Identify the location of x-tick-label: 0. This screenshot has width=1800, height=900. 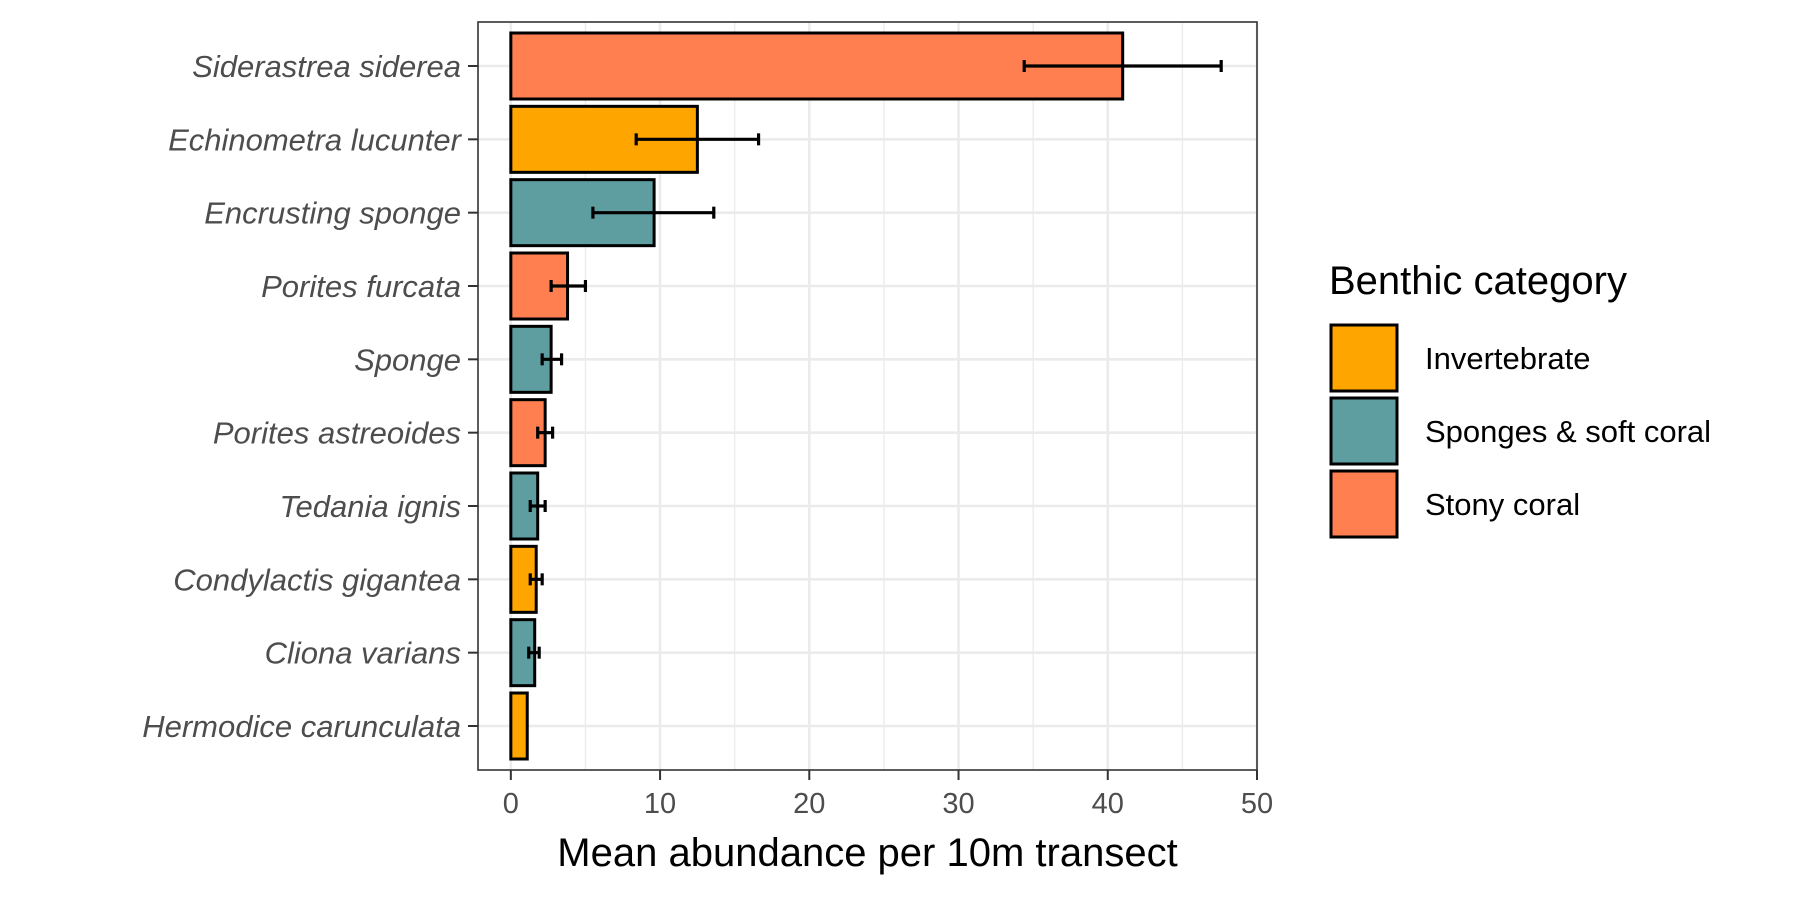
(511, 804).